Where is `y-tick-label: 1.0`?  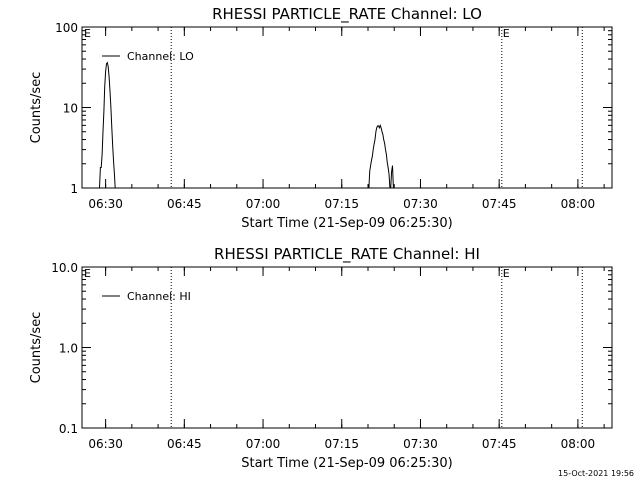 y-tick-label: 1.0 is located at coordinates (68, 349).